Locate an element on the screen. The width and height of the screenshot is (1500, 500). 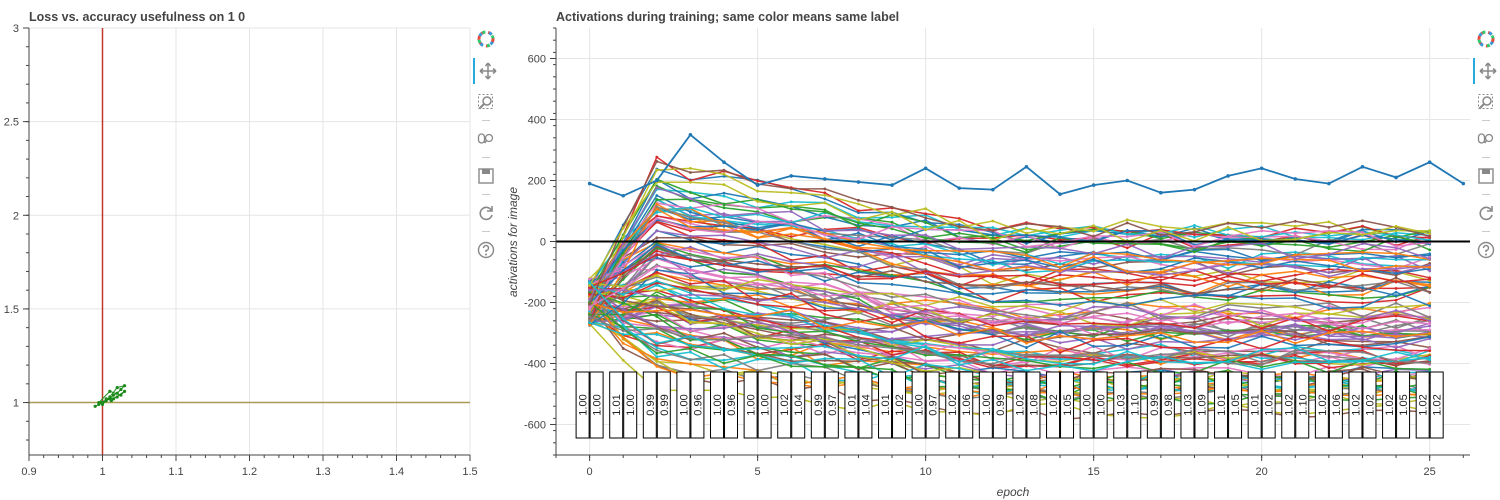
ratio-label-secondary: 1.00 is located at coordinates (631, 404).